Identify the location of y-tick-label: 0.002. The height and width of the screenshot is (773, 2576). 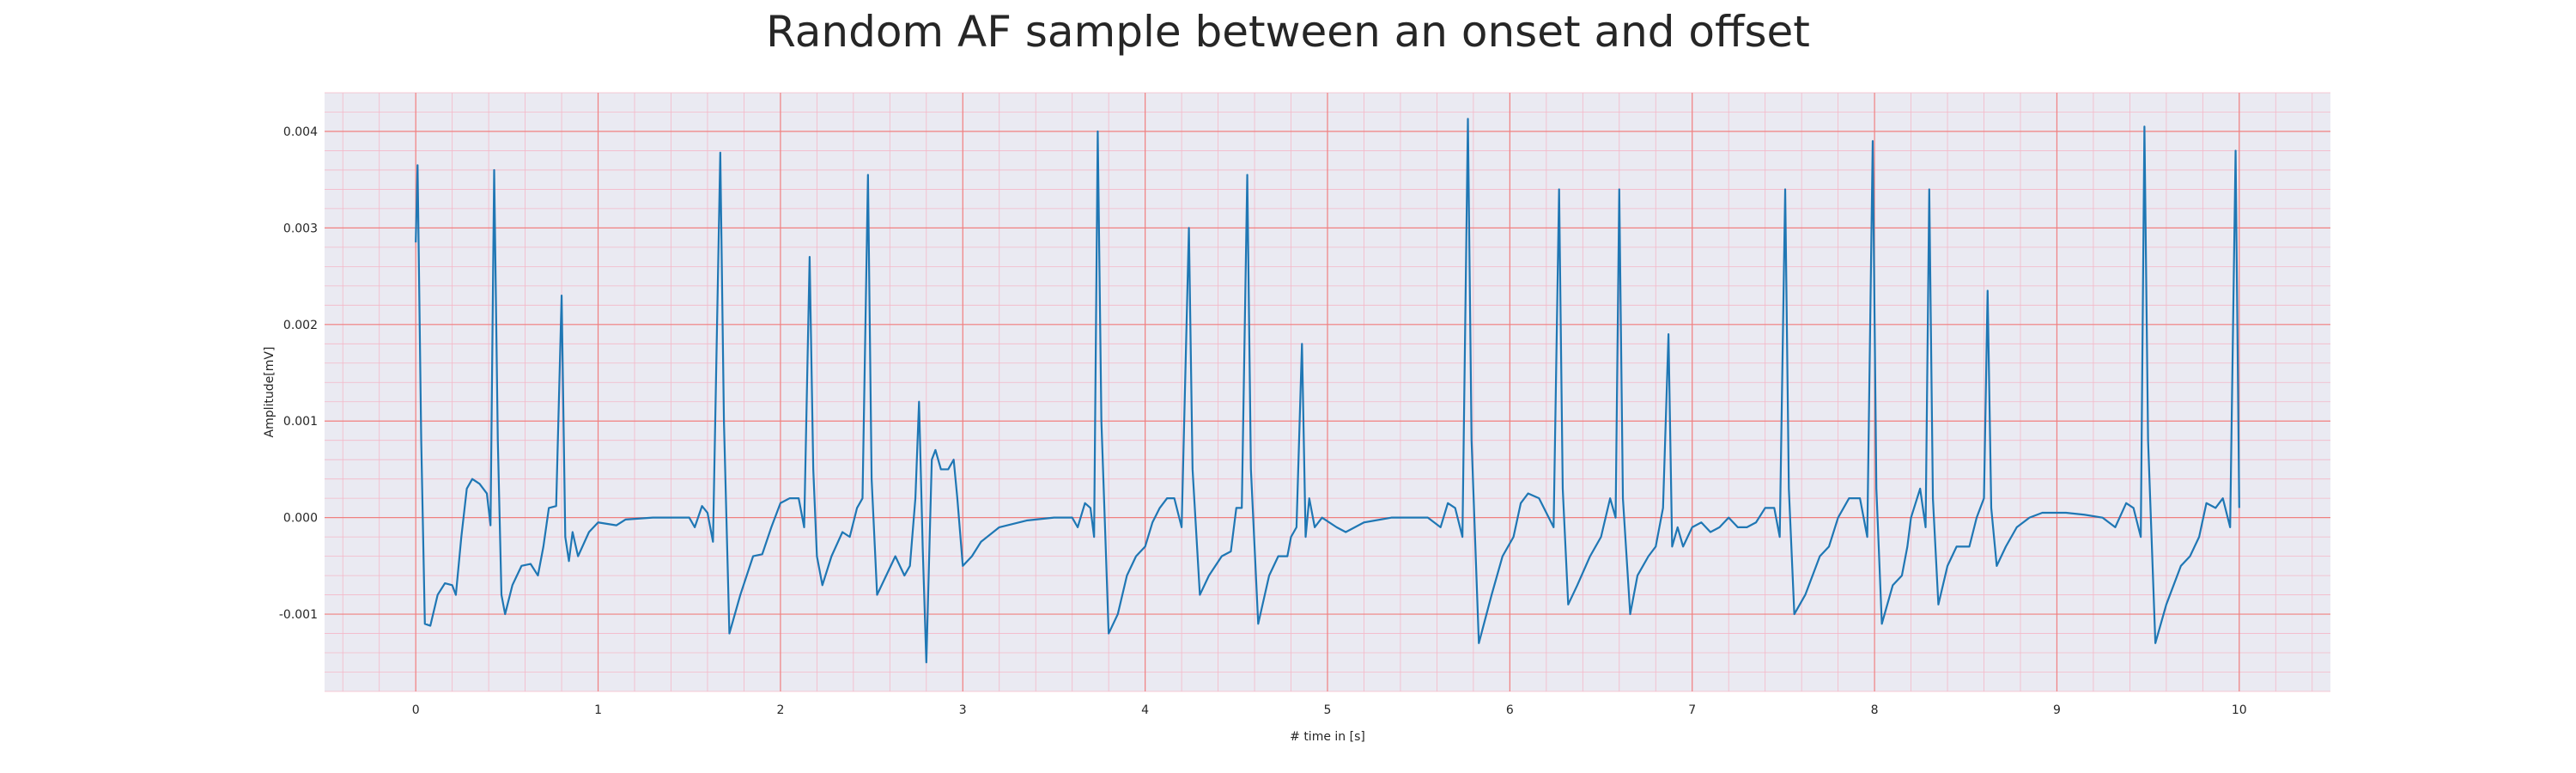
(301, 325).